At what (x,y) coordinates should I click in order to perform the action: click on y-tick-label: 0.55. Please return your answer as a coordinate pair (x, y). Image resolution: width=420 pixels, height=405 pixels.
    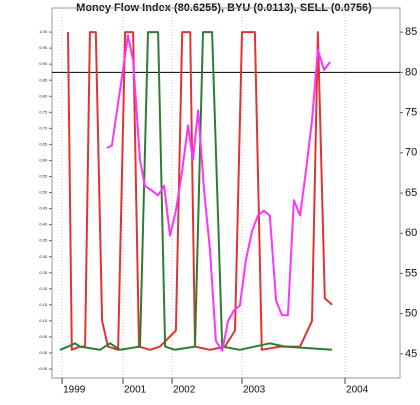
    Looking at the image, I should click on (43, 176).